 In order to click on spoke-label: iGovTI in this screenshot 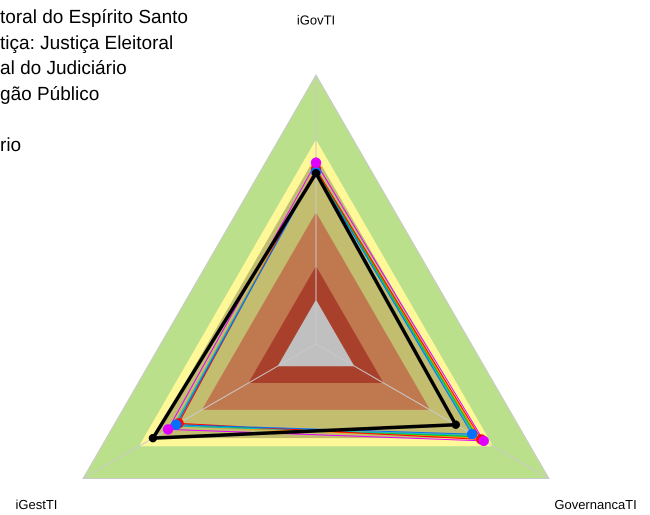, I will do `click(316, 20)`.